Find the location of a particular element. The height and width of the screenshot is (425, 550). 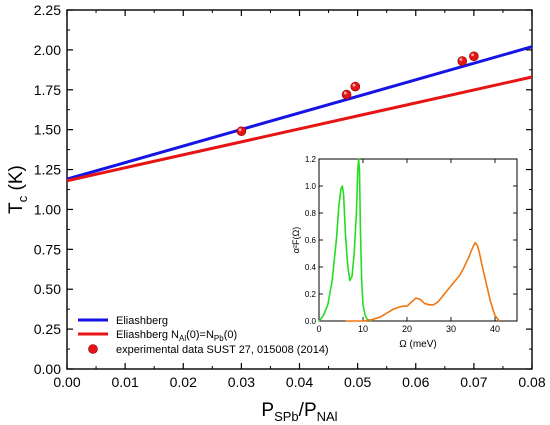

legend-label-0: Eliashberg is located at coordinates (142, 321).